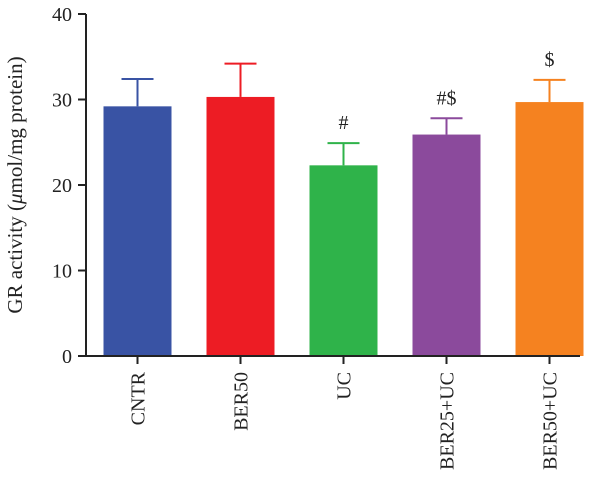 The image size is (600, 500). What do you see at coordinates (448, 421) in the screenshot?
I see `x-tick-label: BER25+UC` at bounding box center [448, 421].